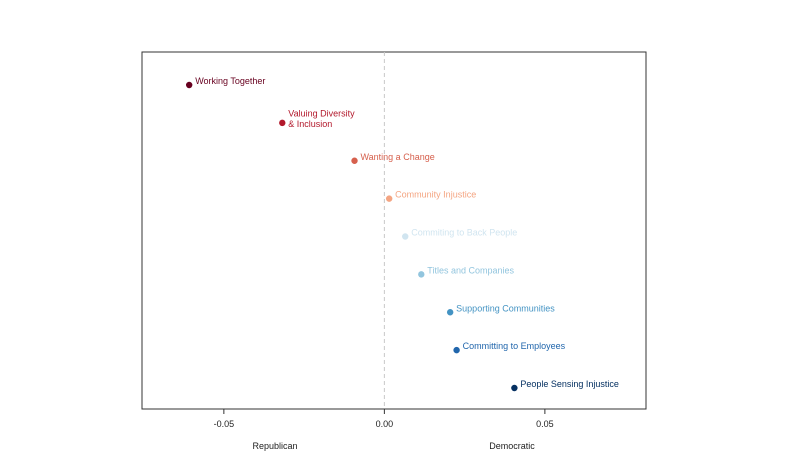  Describe the element at coordinates (464, 233) in the screenshot. I see `point-label: Commiting to Back People` at that location.